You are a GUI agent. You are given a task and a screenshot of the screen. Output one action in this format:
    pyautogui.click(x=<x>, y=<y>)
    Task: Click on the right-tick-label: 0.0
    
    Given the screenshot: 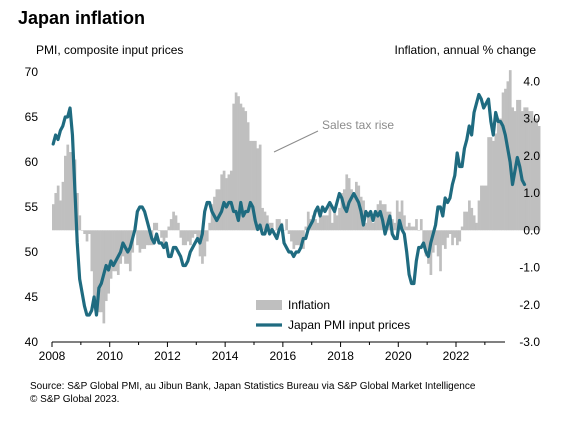 What is the action you would take?
    pyautogui.click(x=531, y=230)
    